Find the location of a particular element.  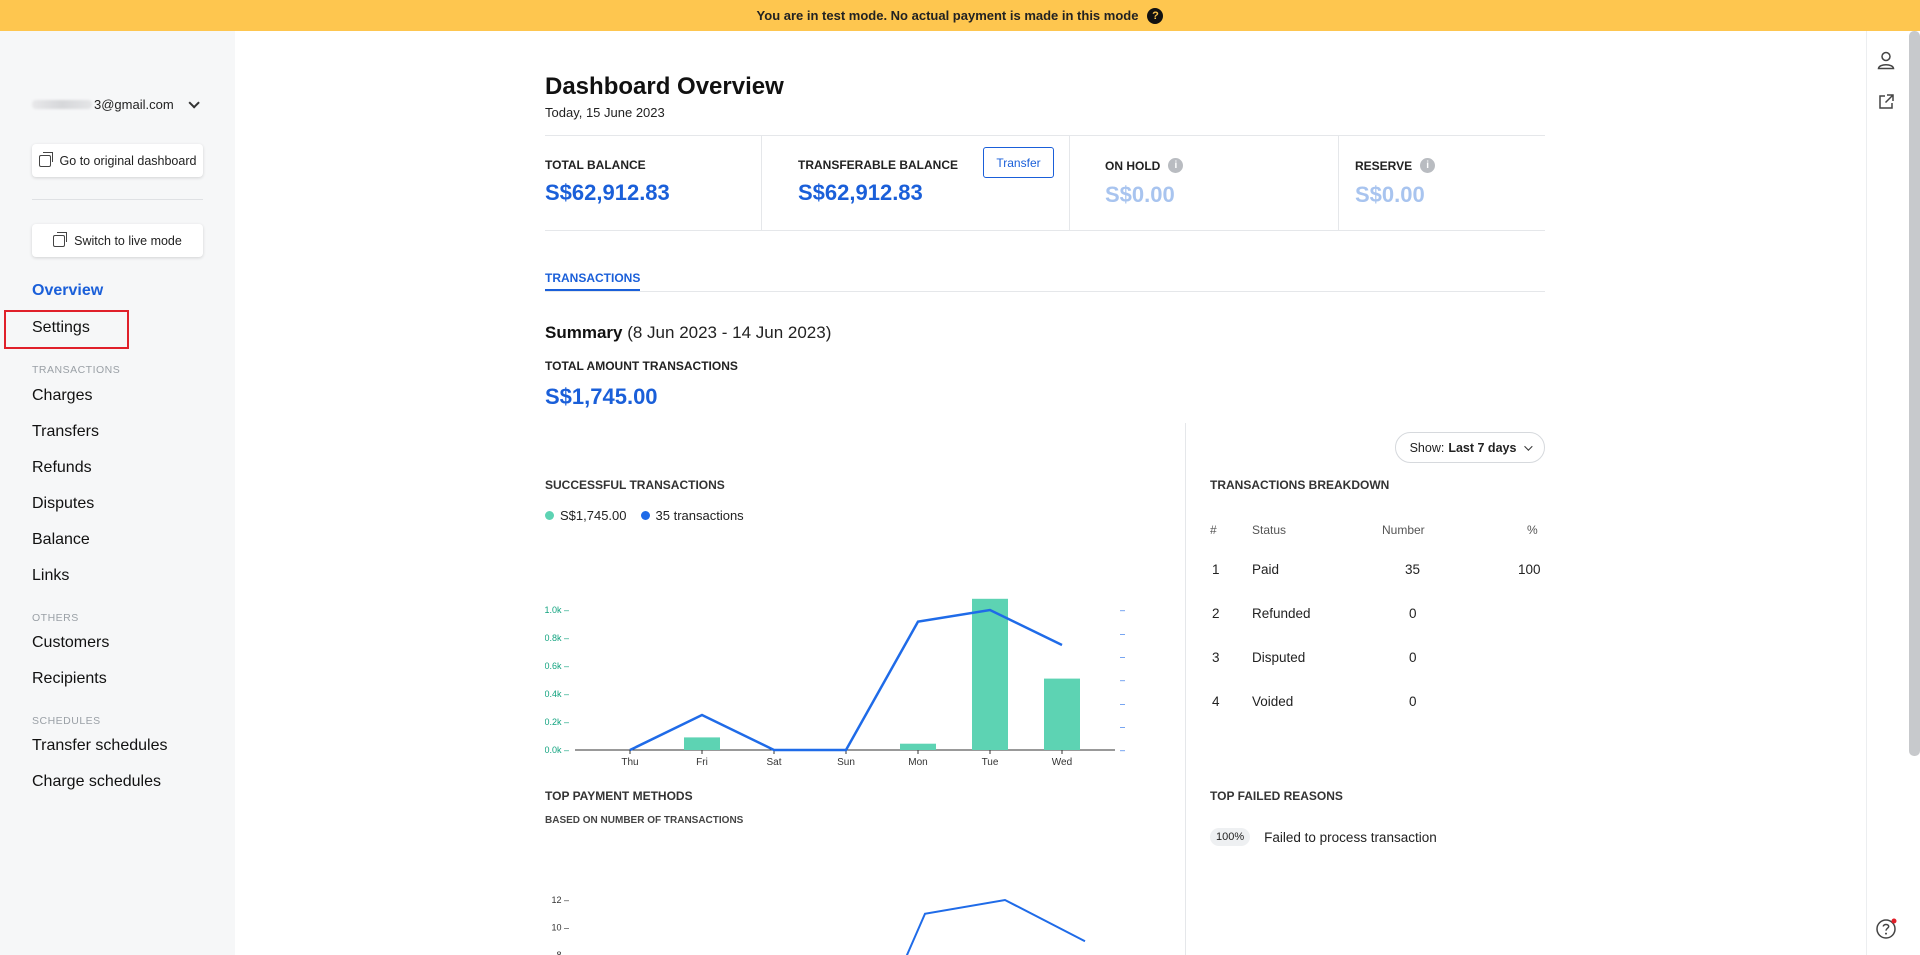

sidebar-item-balance: Balance is located at coordinates (61, 539).